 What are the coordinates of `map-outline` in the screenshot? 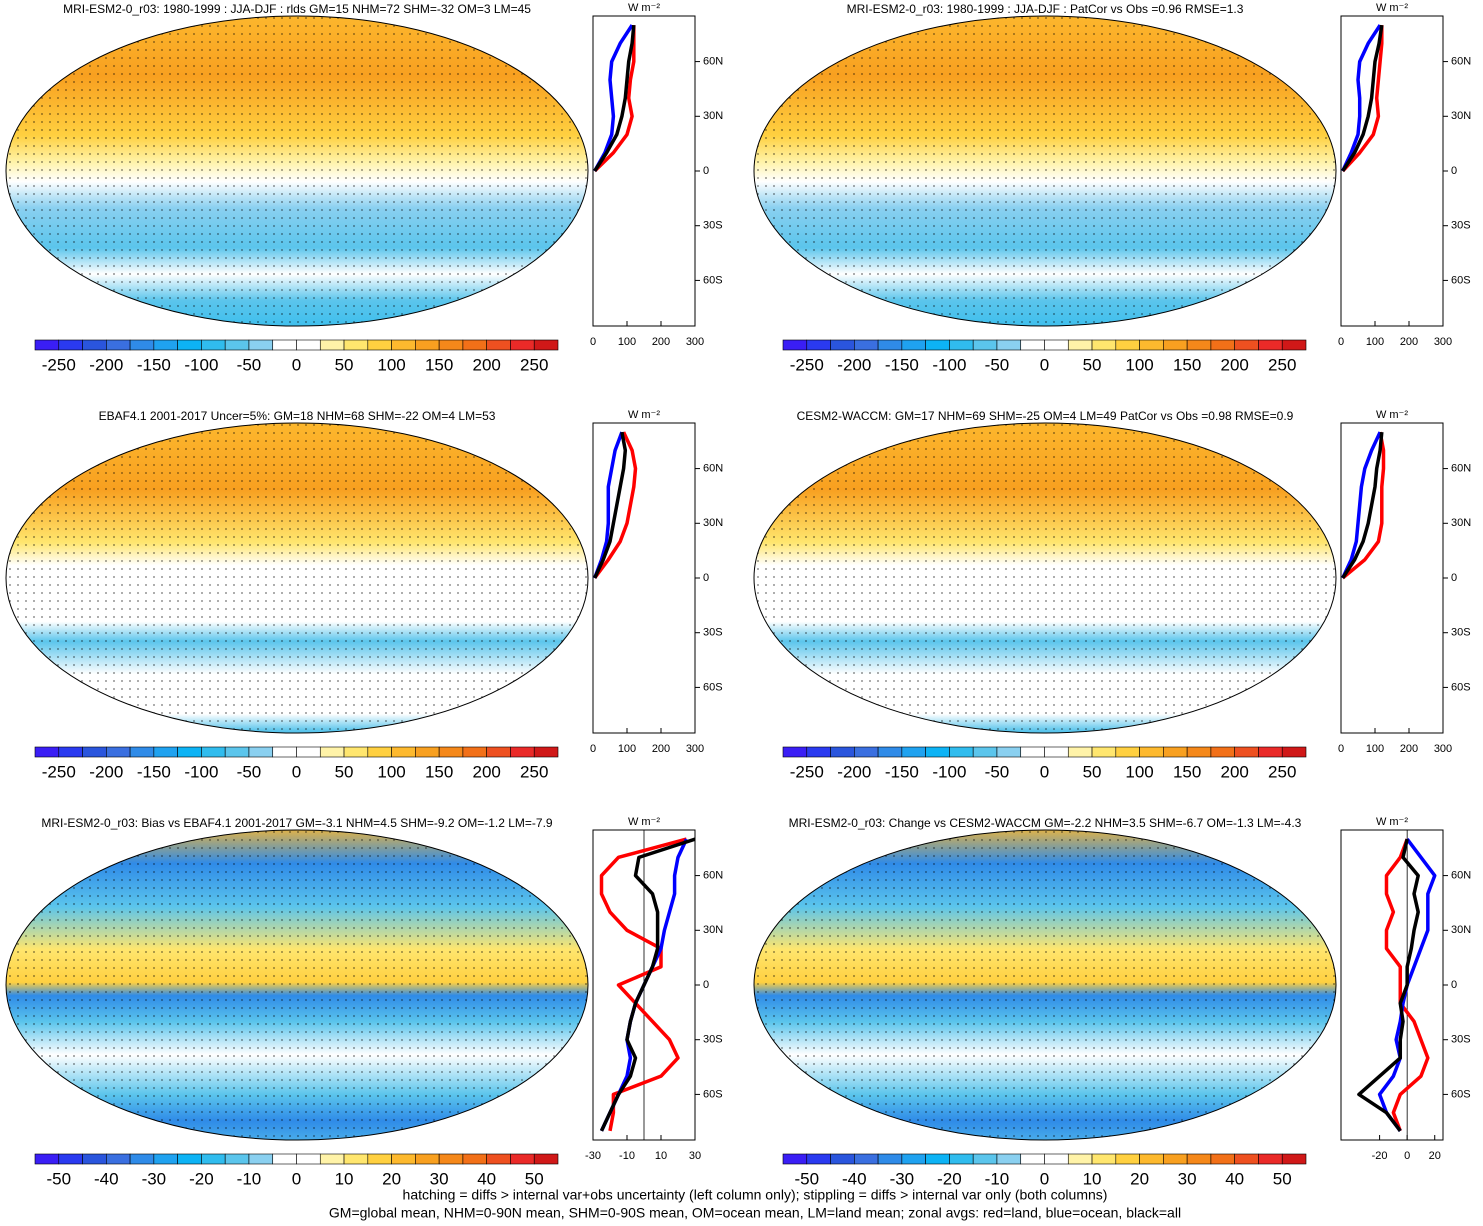 It's located at (1045, 985).